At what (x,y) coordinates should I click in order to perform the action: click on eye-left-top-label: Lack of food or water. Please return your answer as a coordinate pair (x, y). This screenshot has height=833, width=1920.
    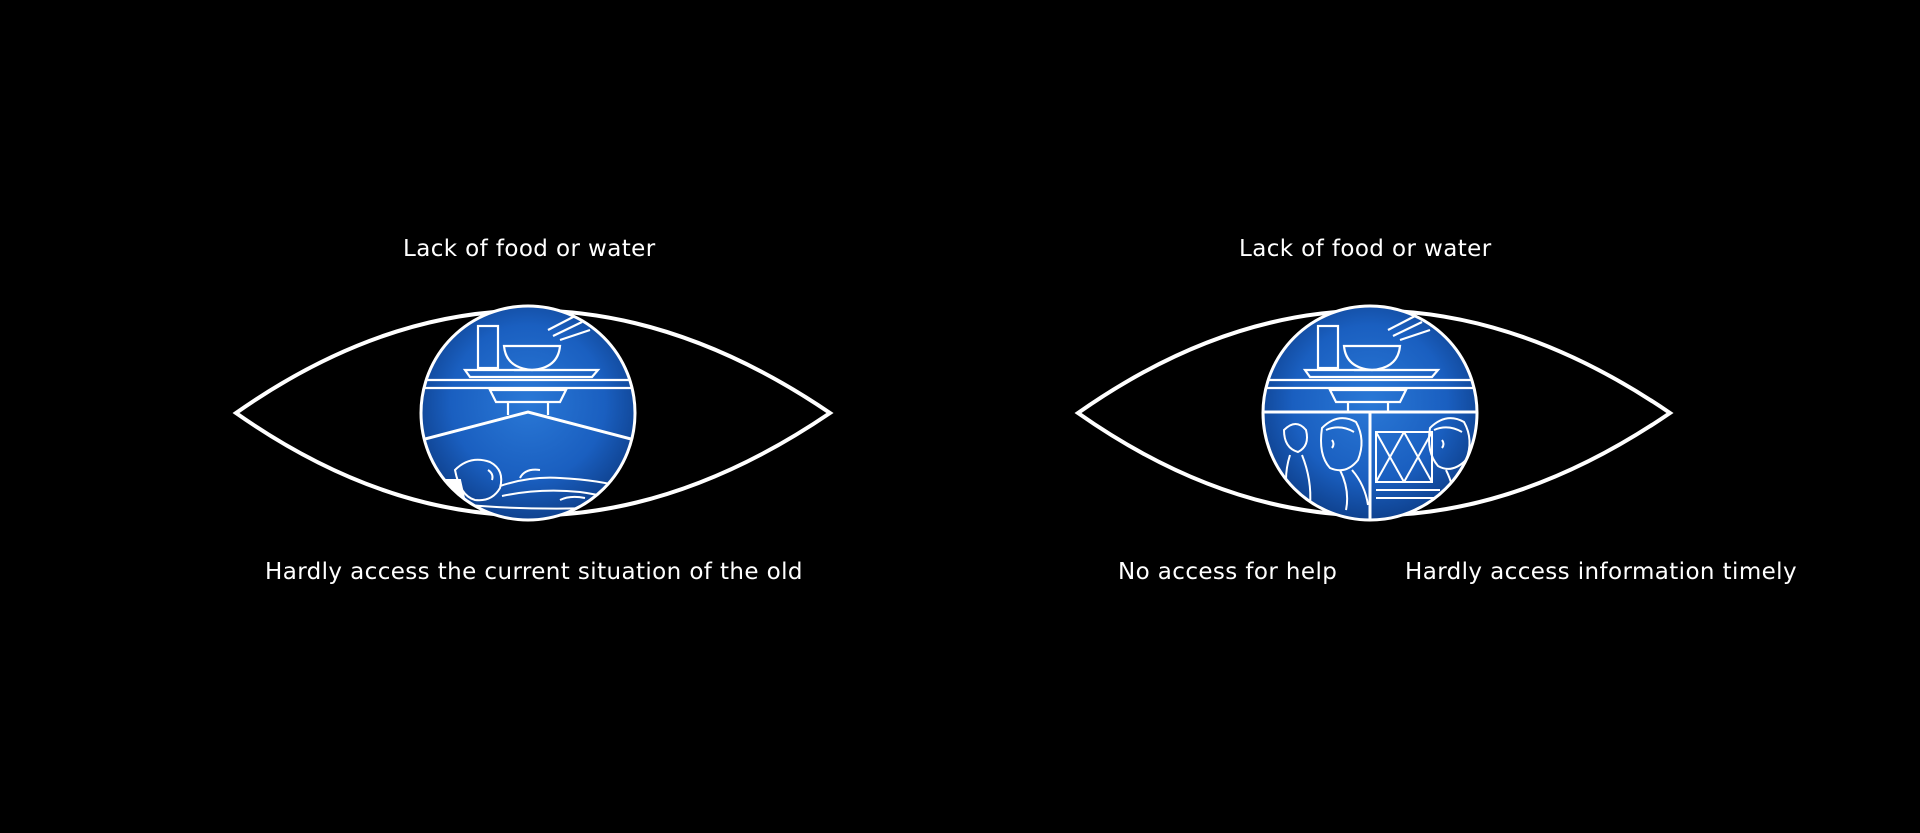
    Looking at the image, I should click on (529, 249).